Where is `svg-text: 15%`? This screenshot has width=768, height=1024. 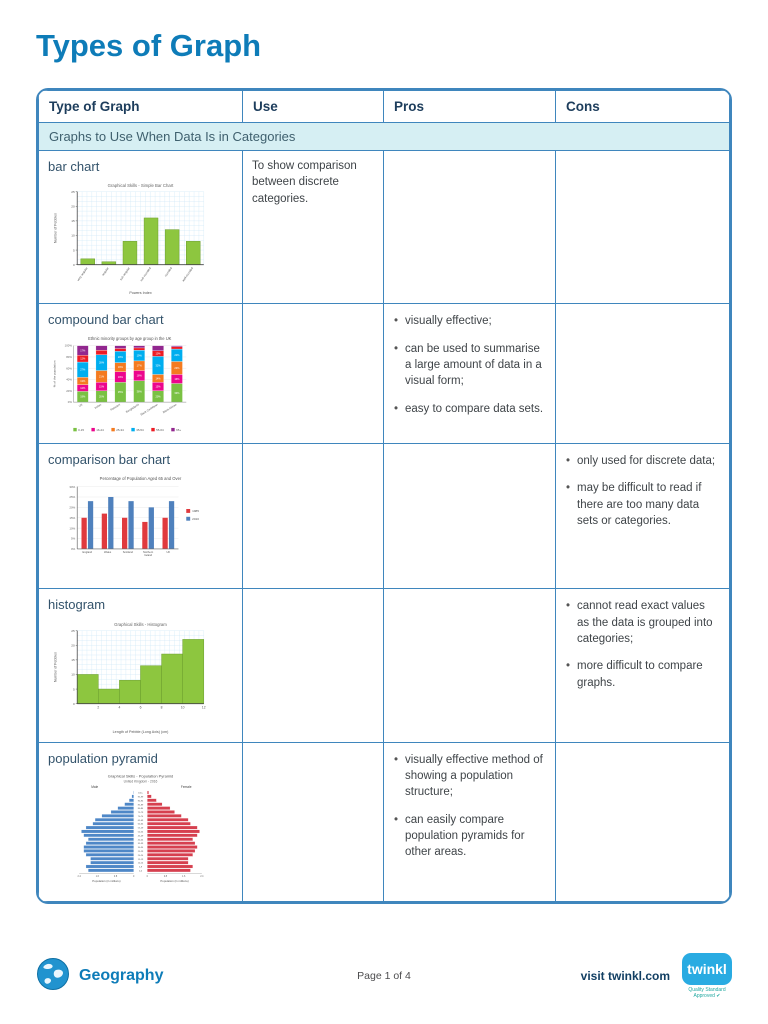
svg-text: 15% is located at coordinates (102, 386).